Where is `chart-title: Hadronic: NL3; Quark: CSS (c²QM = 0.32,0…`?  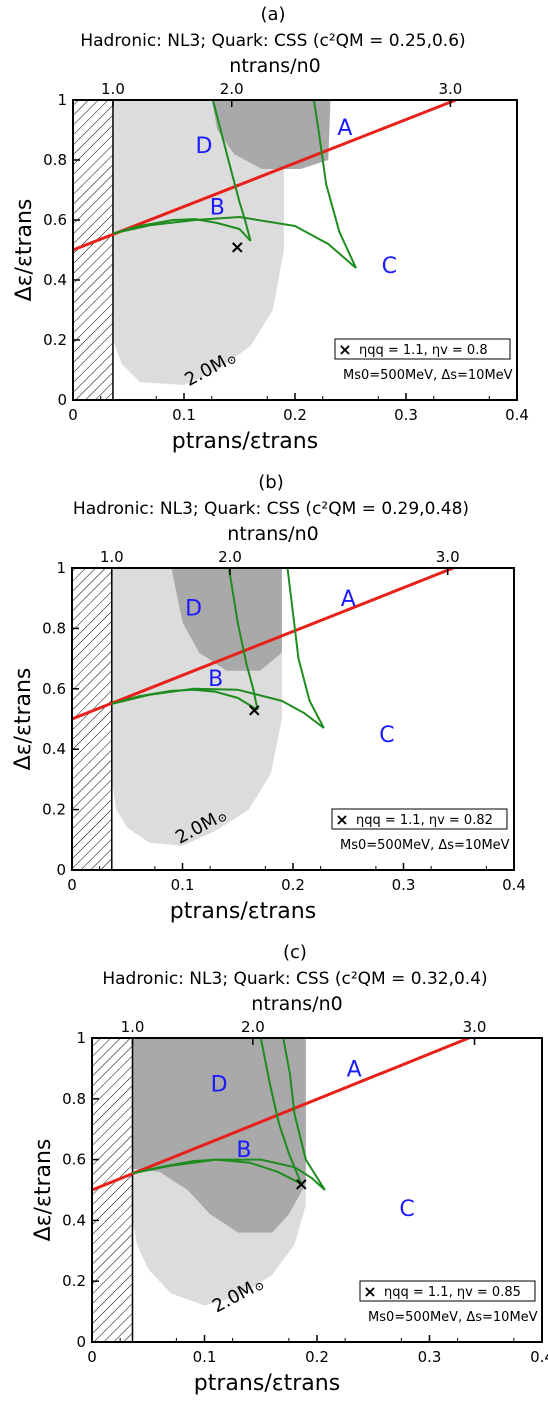
chart-title: Hadronic: NL3; Quark: CSS (c²QM = 0.32,0… is located at coordinates (294, 979).